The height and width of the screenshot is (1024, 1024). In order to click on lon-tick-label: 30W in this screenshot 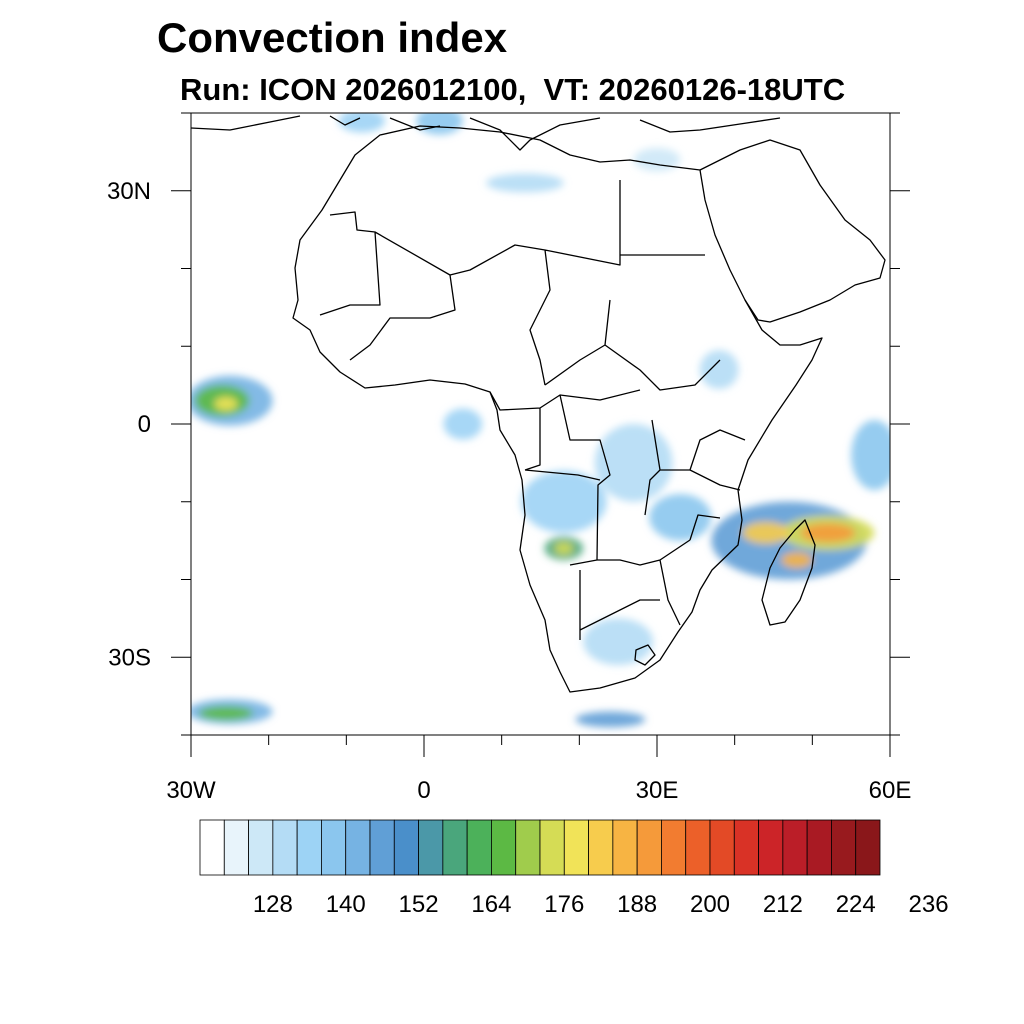, I will do `click(191, 790)`.